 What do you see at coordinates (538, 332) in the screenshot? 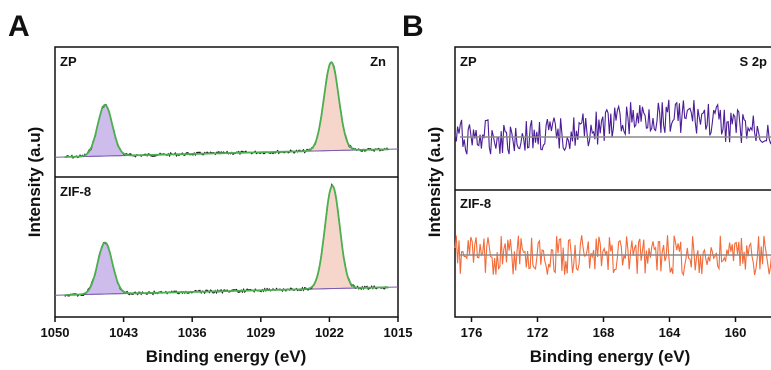
I see `panel-b-x-tick-label: 172` at bounding box center [538, 332].